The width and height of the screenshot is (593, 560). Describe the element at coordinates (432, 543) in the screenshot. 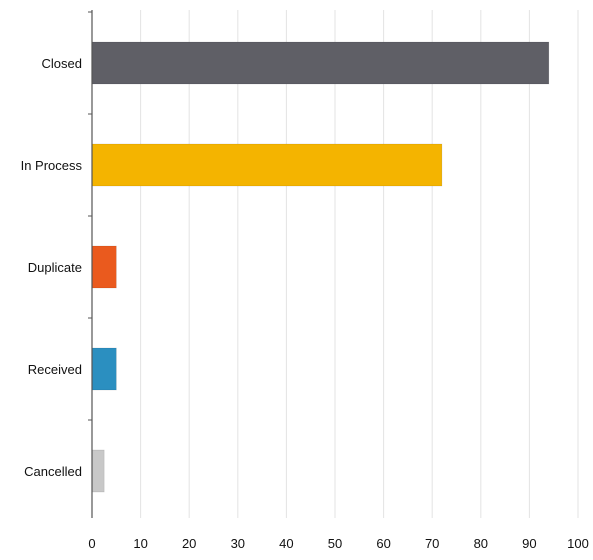

I see `x-tick-label-70: 70` at that location.